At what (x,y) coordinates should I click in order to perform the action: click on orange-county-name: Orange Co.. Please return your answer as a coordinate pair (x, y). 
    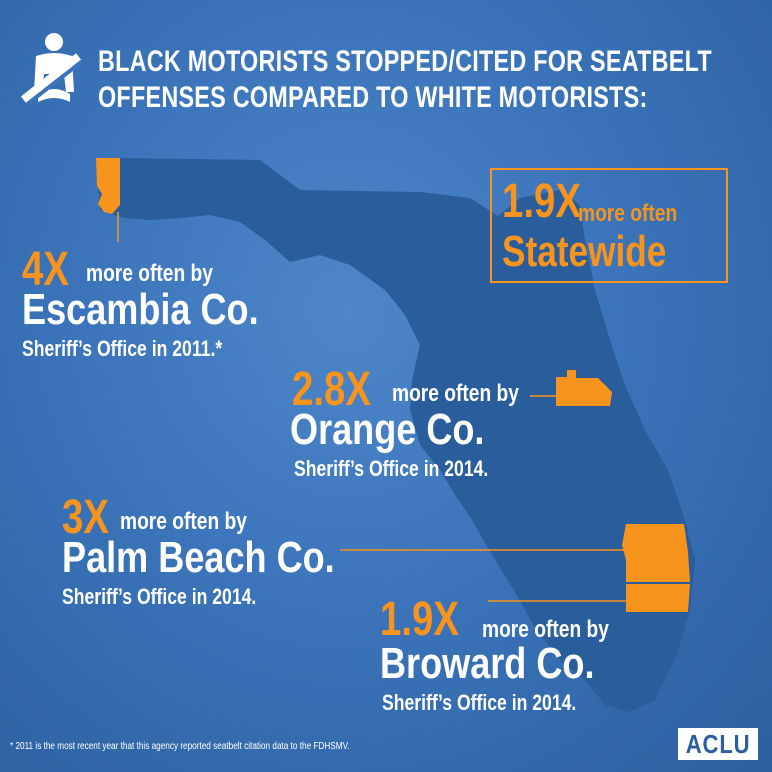
    Looking at the image, I should click on (387, 429).